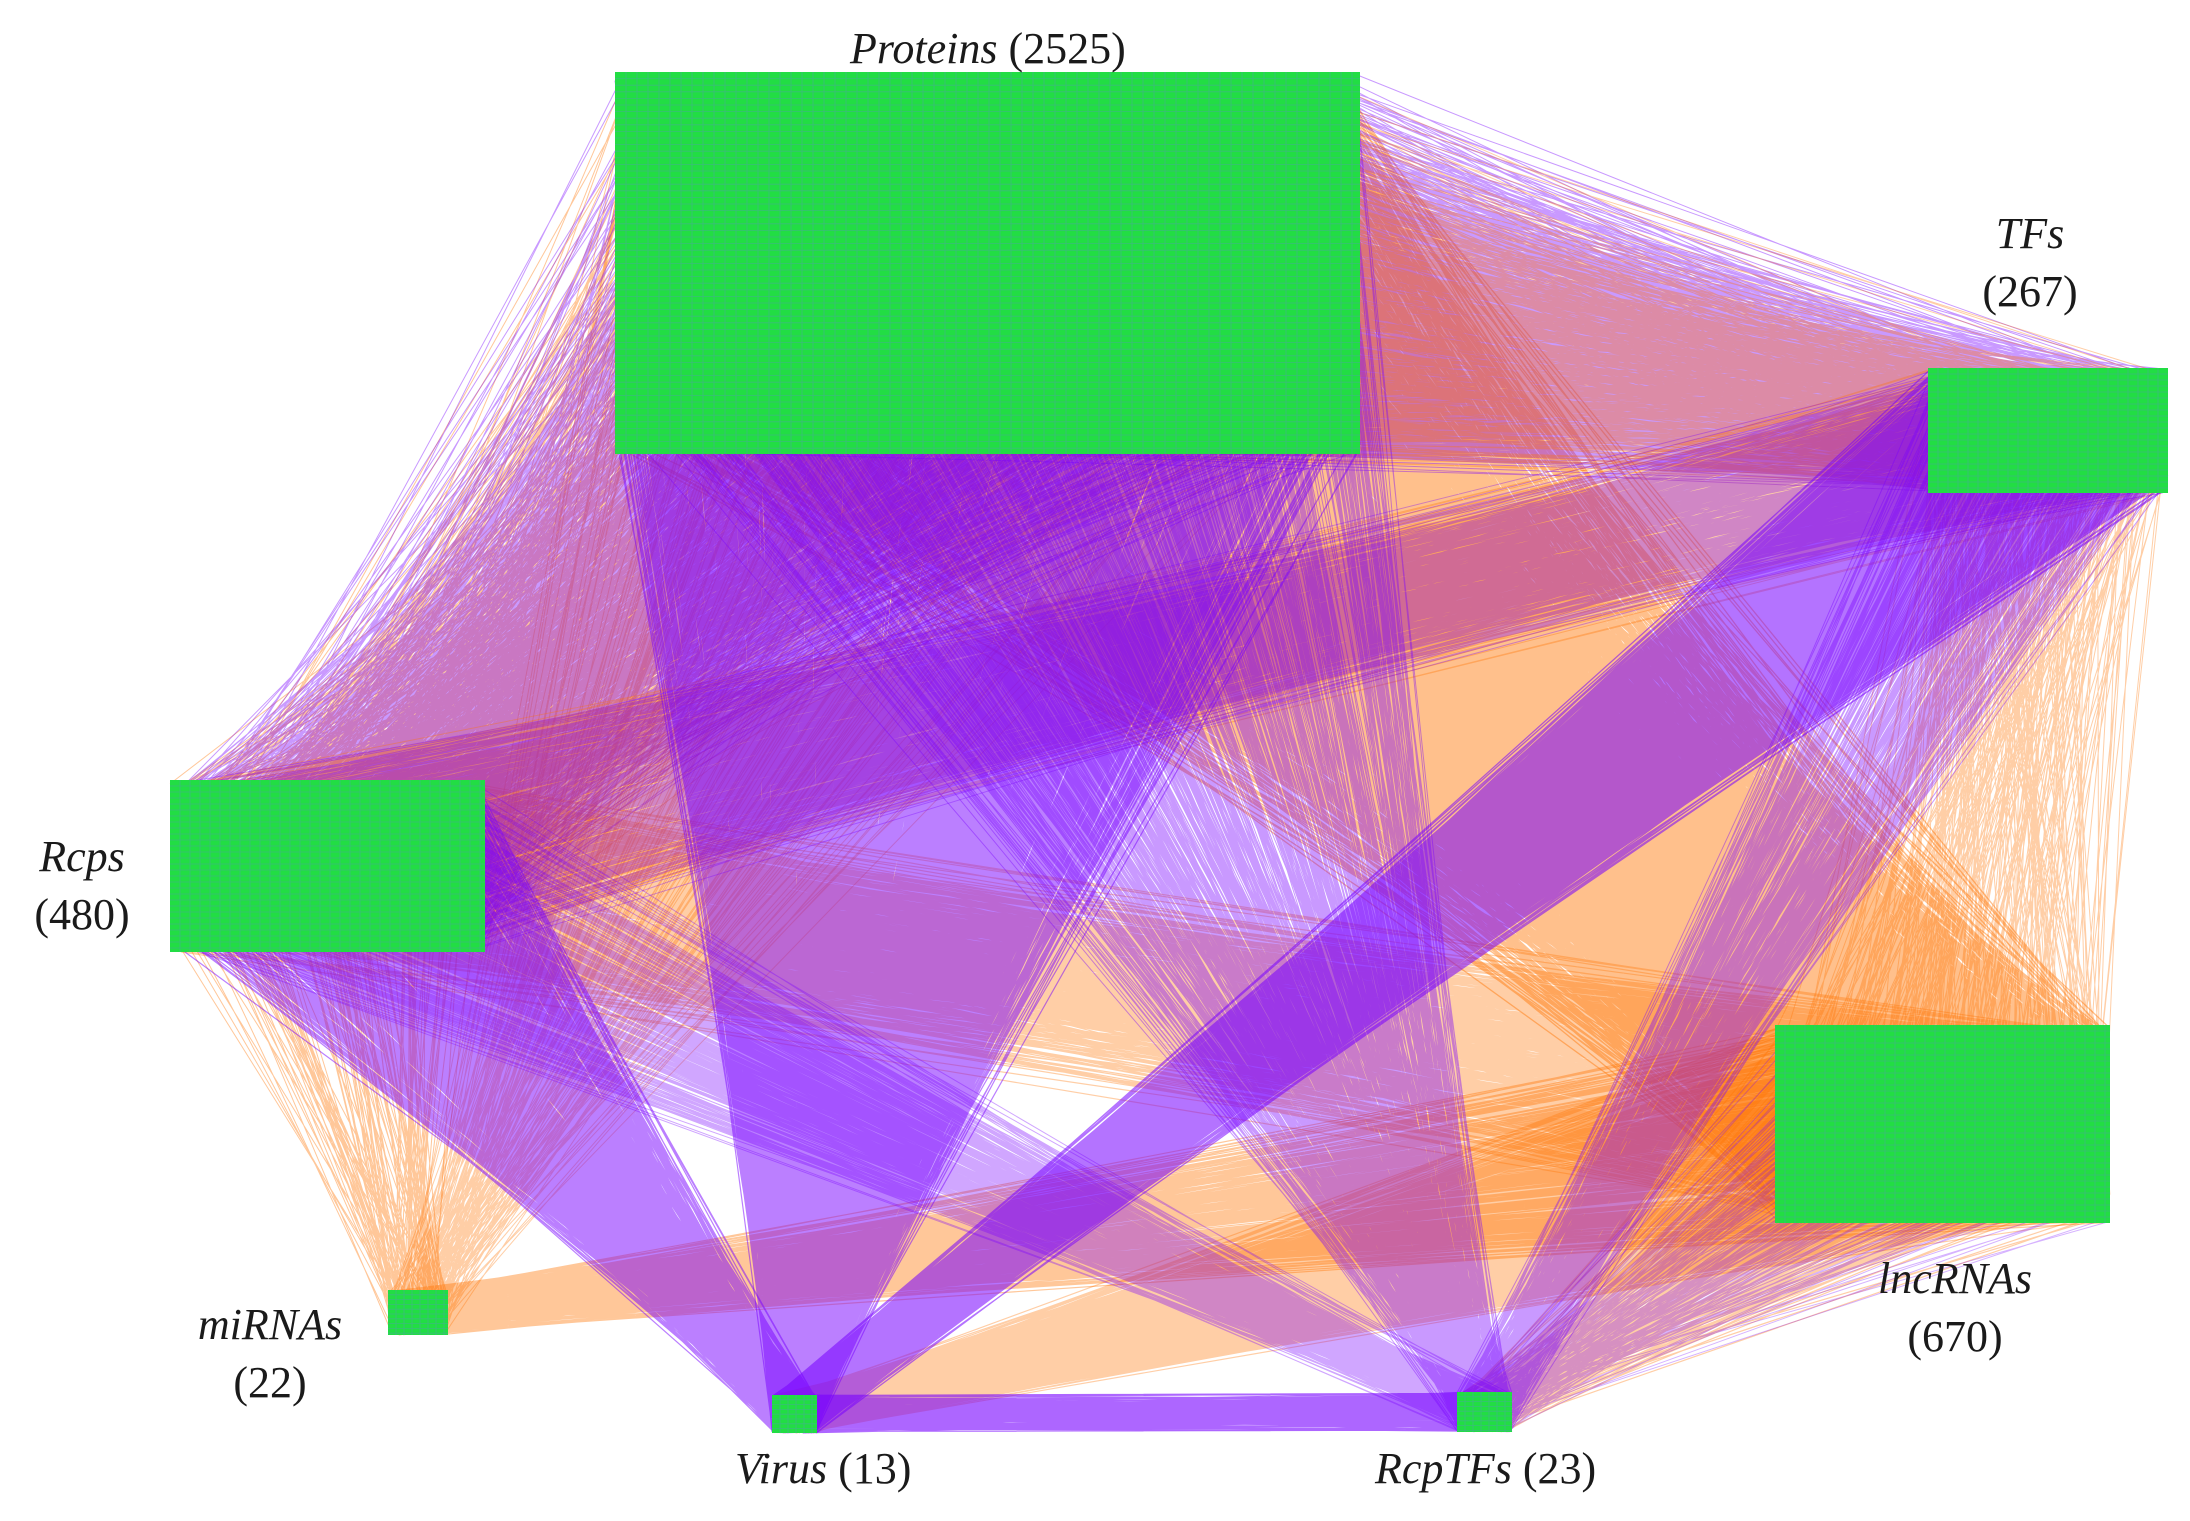 This screenshot has height=1521, width=2190. Describe the element at coordinates (2030, 263) in the screenshot. I see `label-tfs: TFs (267)` at that location.